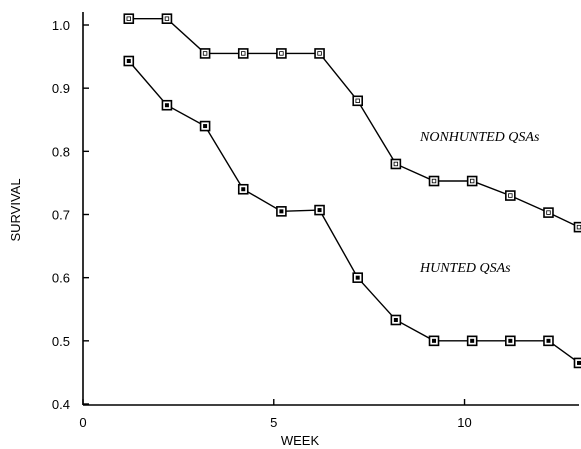  I want to click on x-axis-title: WEEK, so click(300, 440).